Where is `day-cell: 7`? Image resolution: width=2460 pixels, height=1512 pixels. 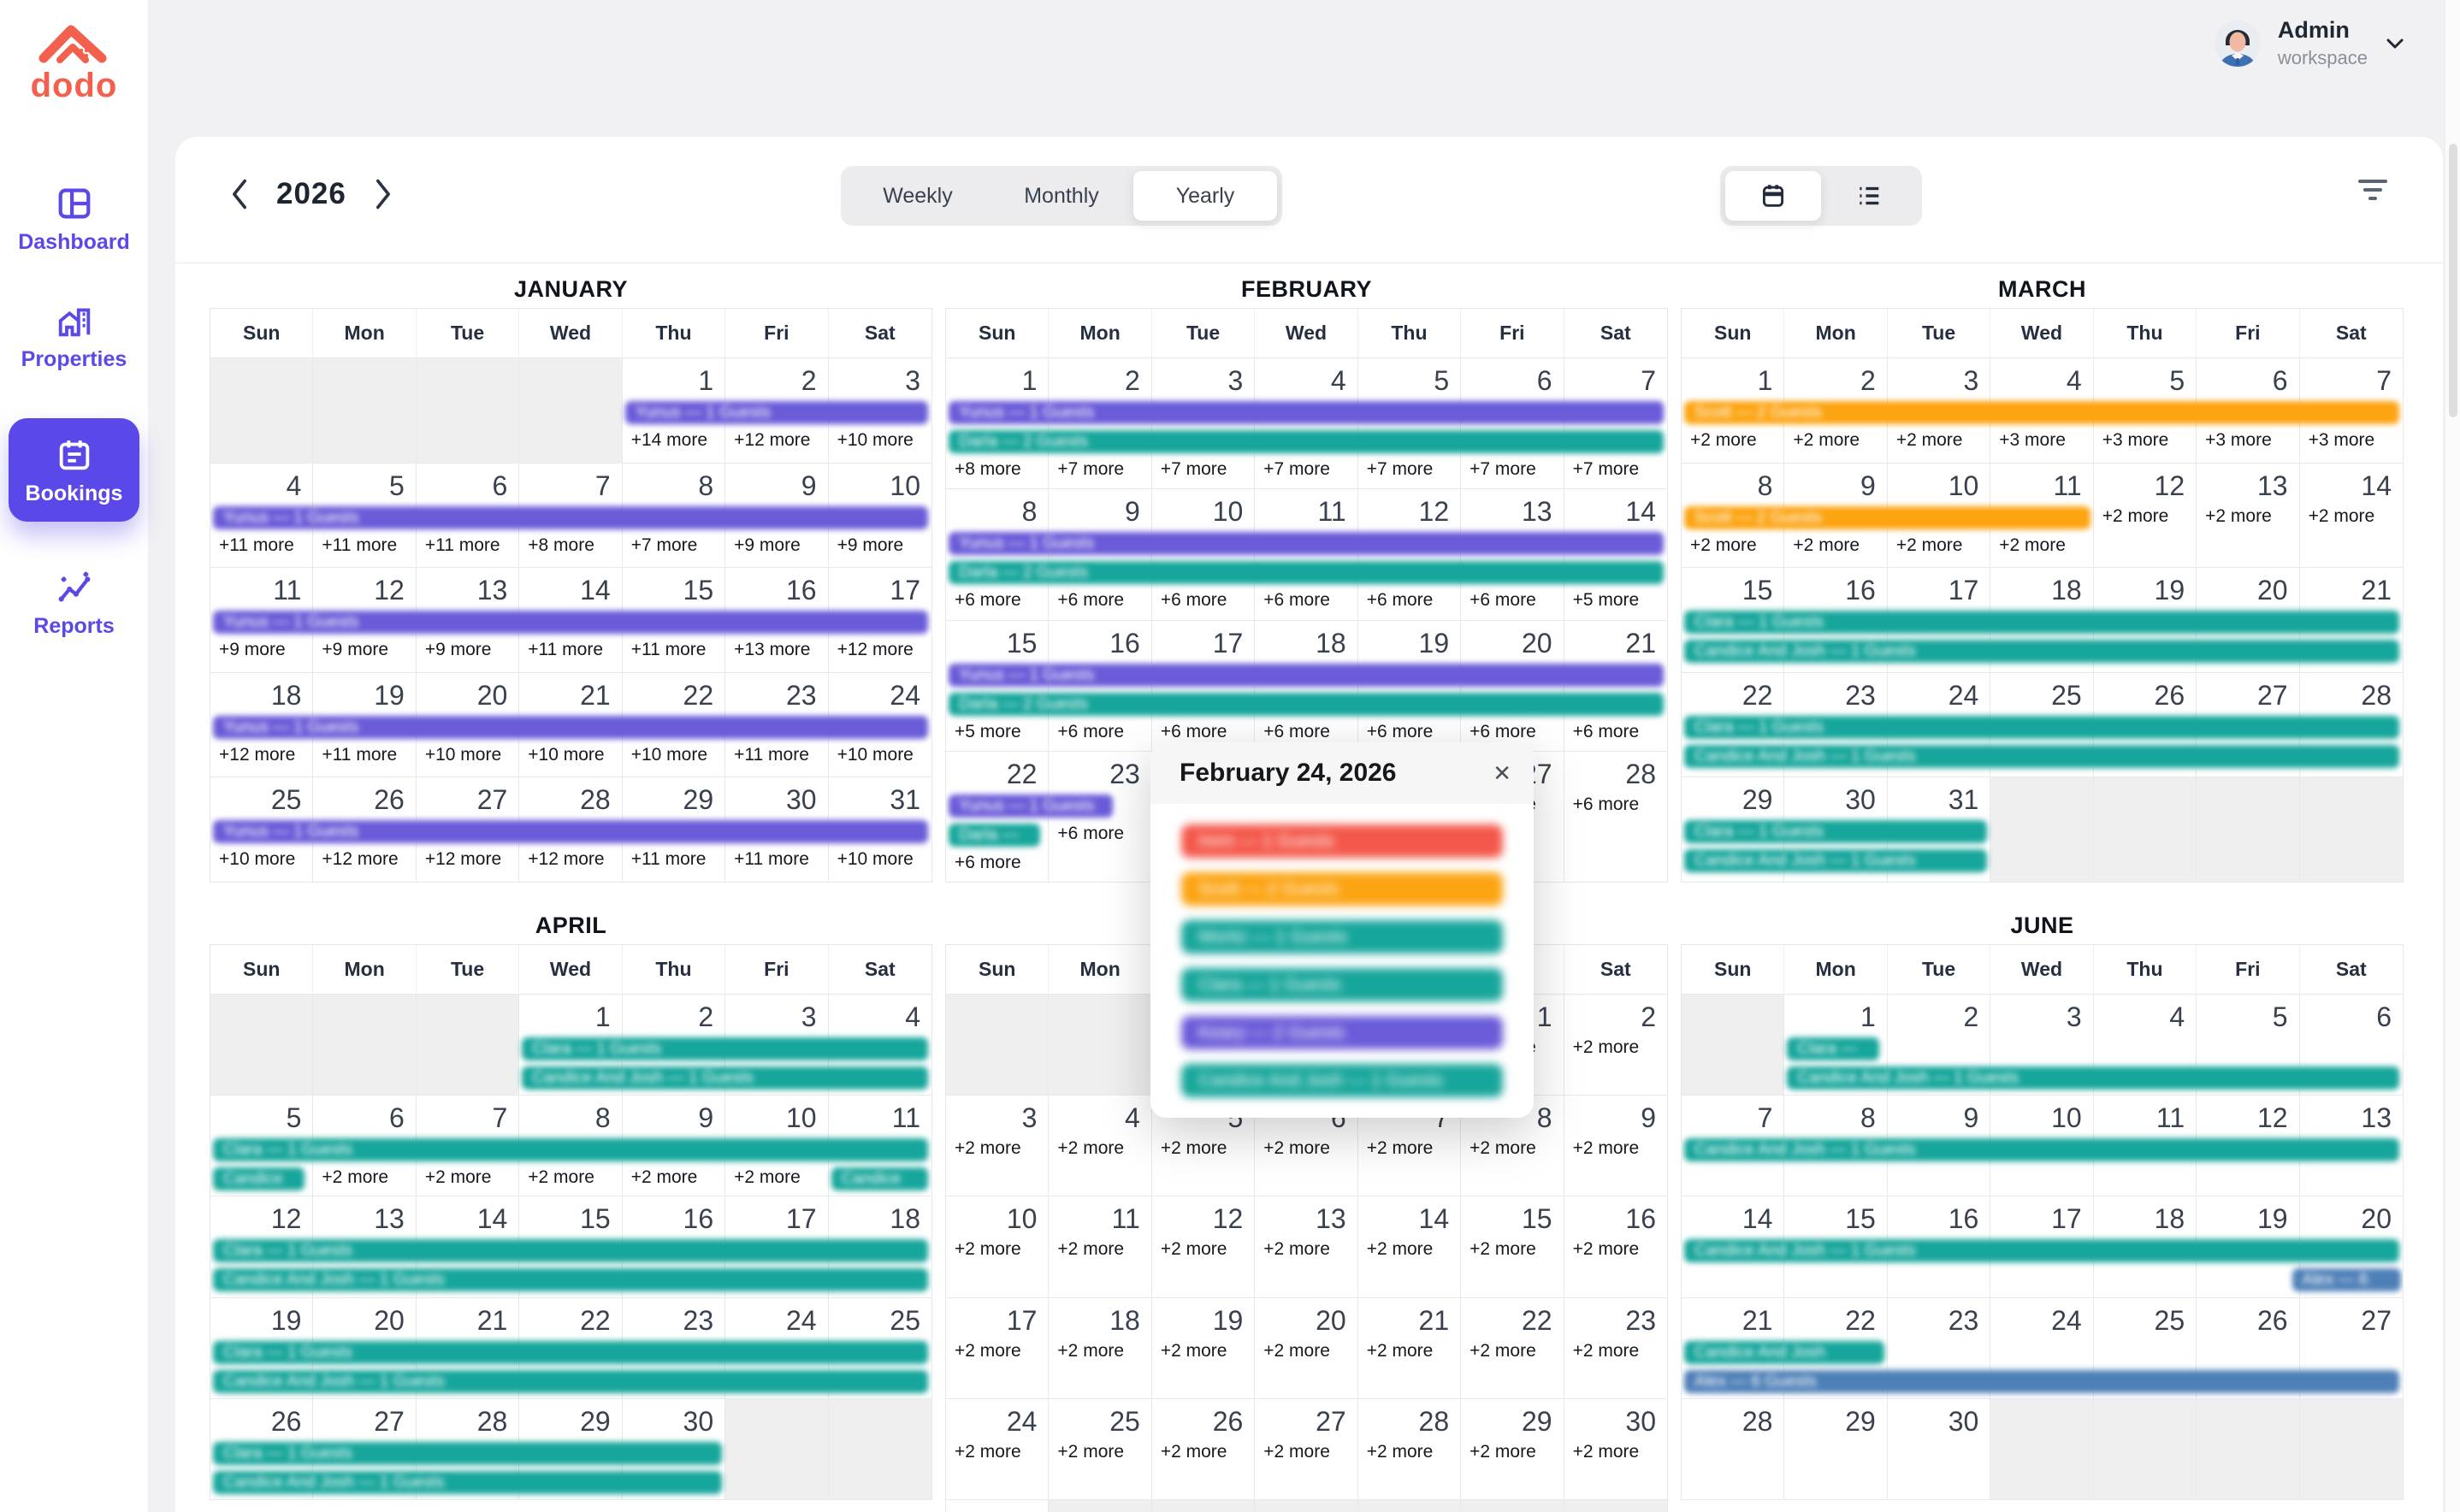 day-cell: 7 is located at coordinates (2352, 410).